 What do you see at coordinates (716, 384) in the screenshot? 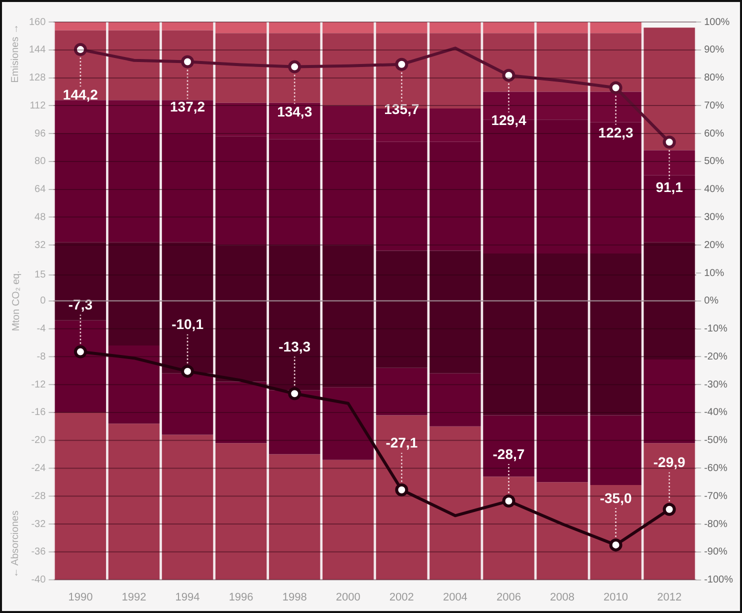
I see `y2-tick-label: -30%` at bounding box center [716, 384].